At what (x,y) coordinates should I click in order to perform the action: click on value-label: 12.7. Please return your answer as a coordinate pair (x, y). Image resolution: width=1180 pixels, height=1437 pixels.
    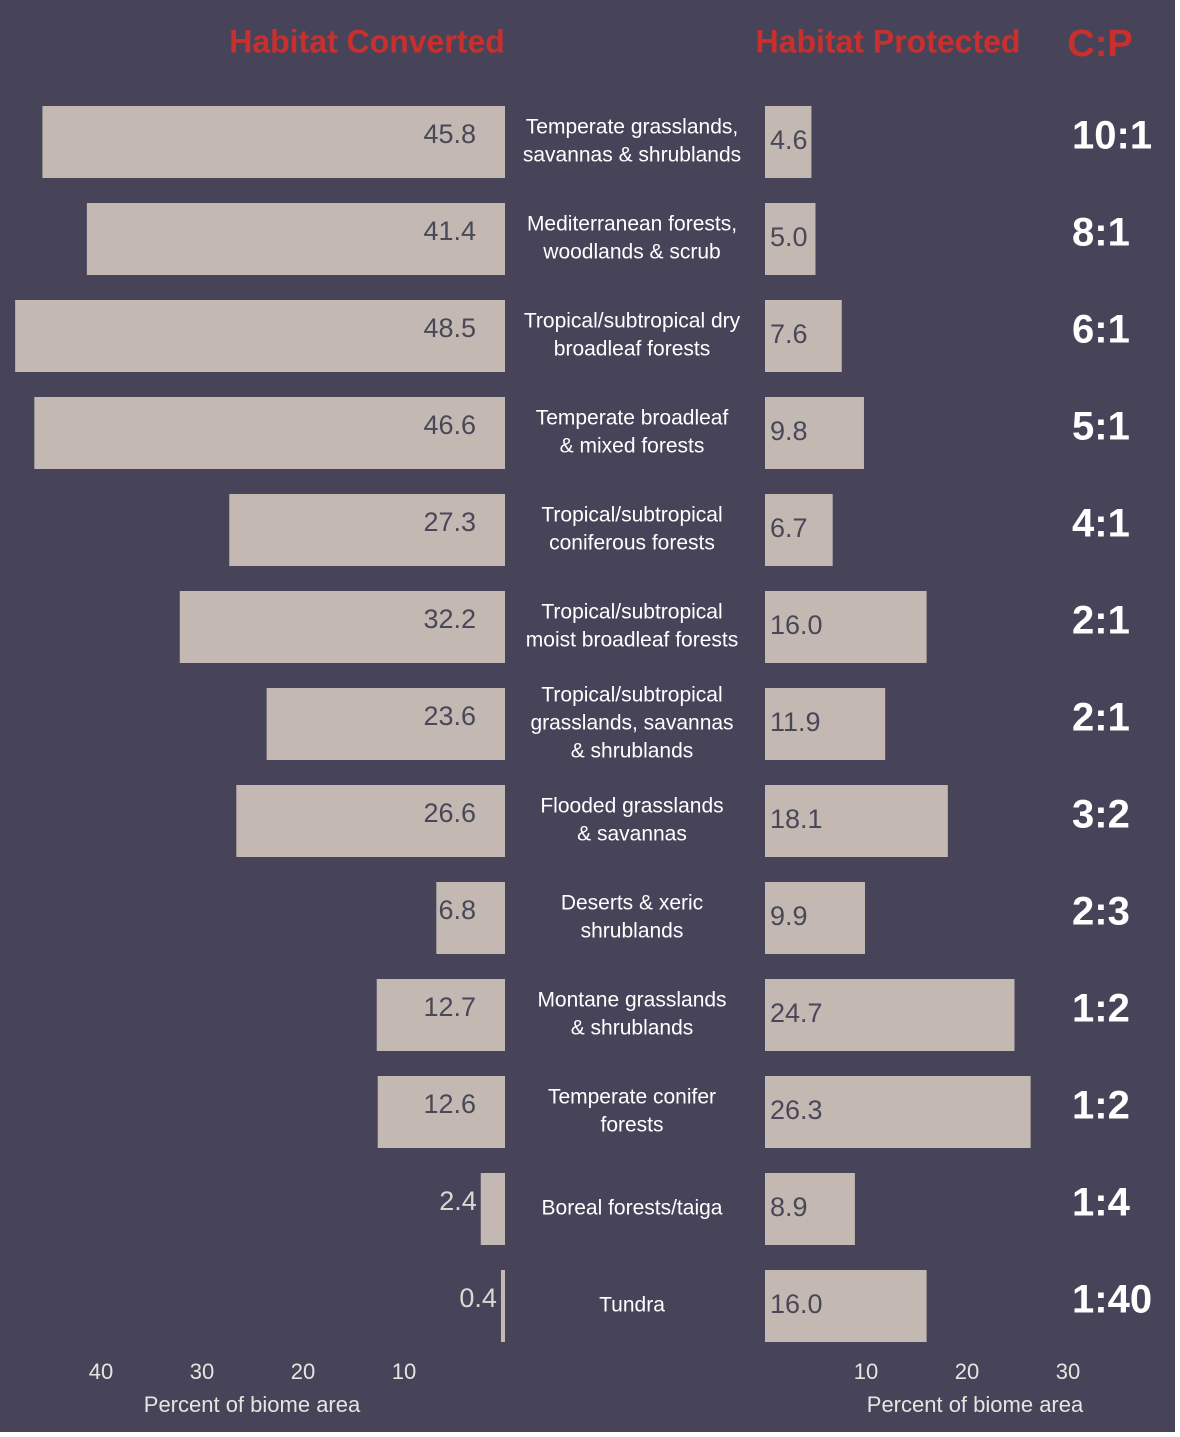
    Looking at the image, I should click on (449, 1007).